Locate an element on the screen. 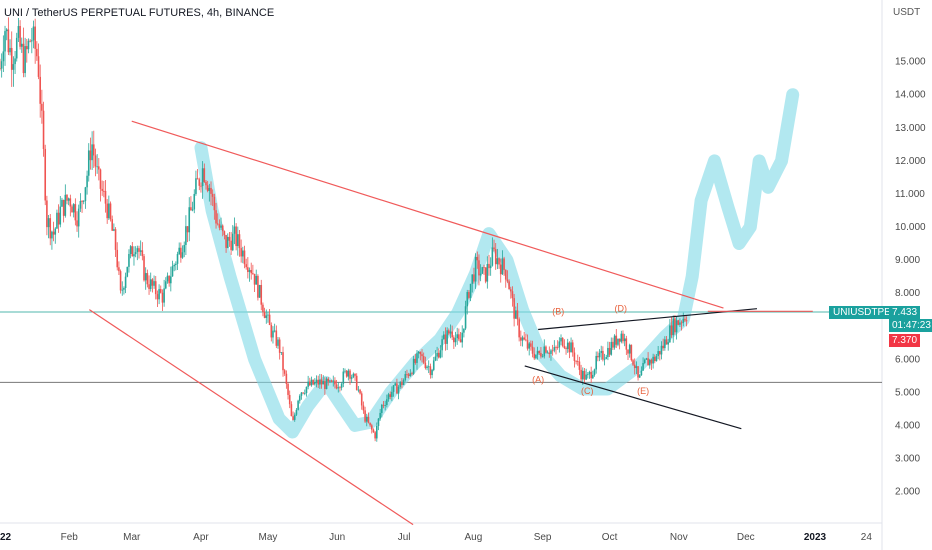  low-price-tag: 7.370 is located at coordinates (905, 340).